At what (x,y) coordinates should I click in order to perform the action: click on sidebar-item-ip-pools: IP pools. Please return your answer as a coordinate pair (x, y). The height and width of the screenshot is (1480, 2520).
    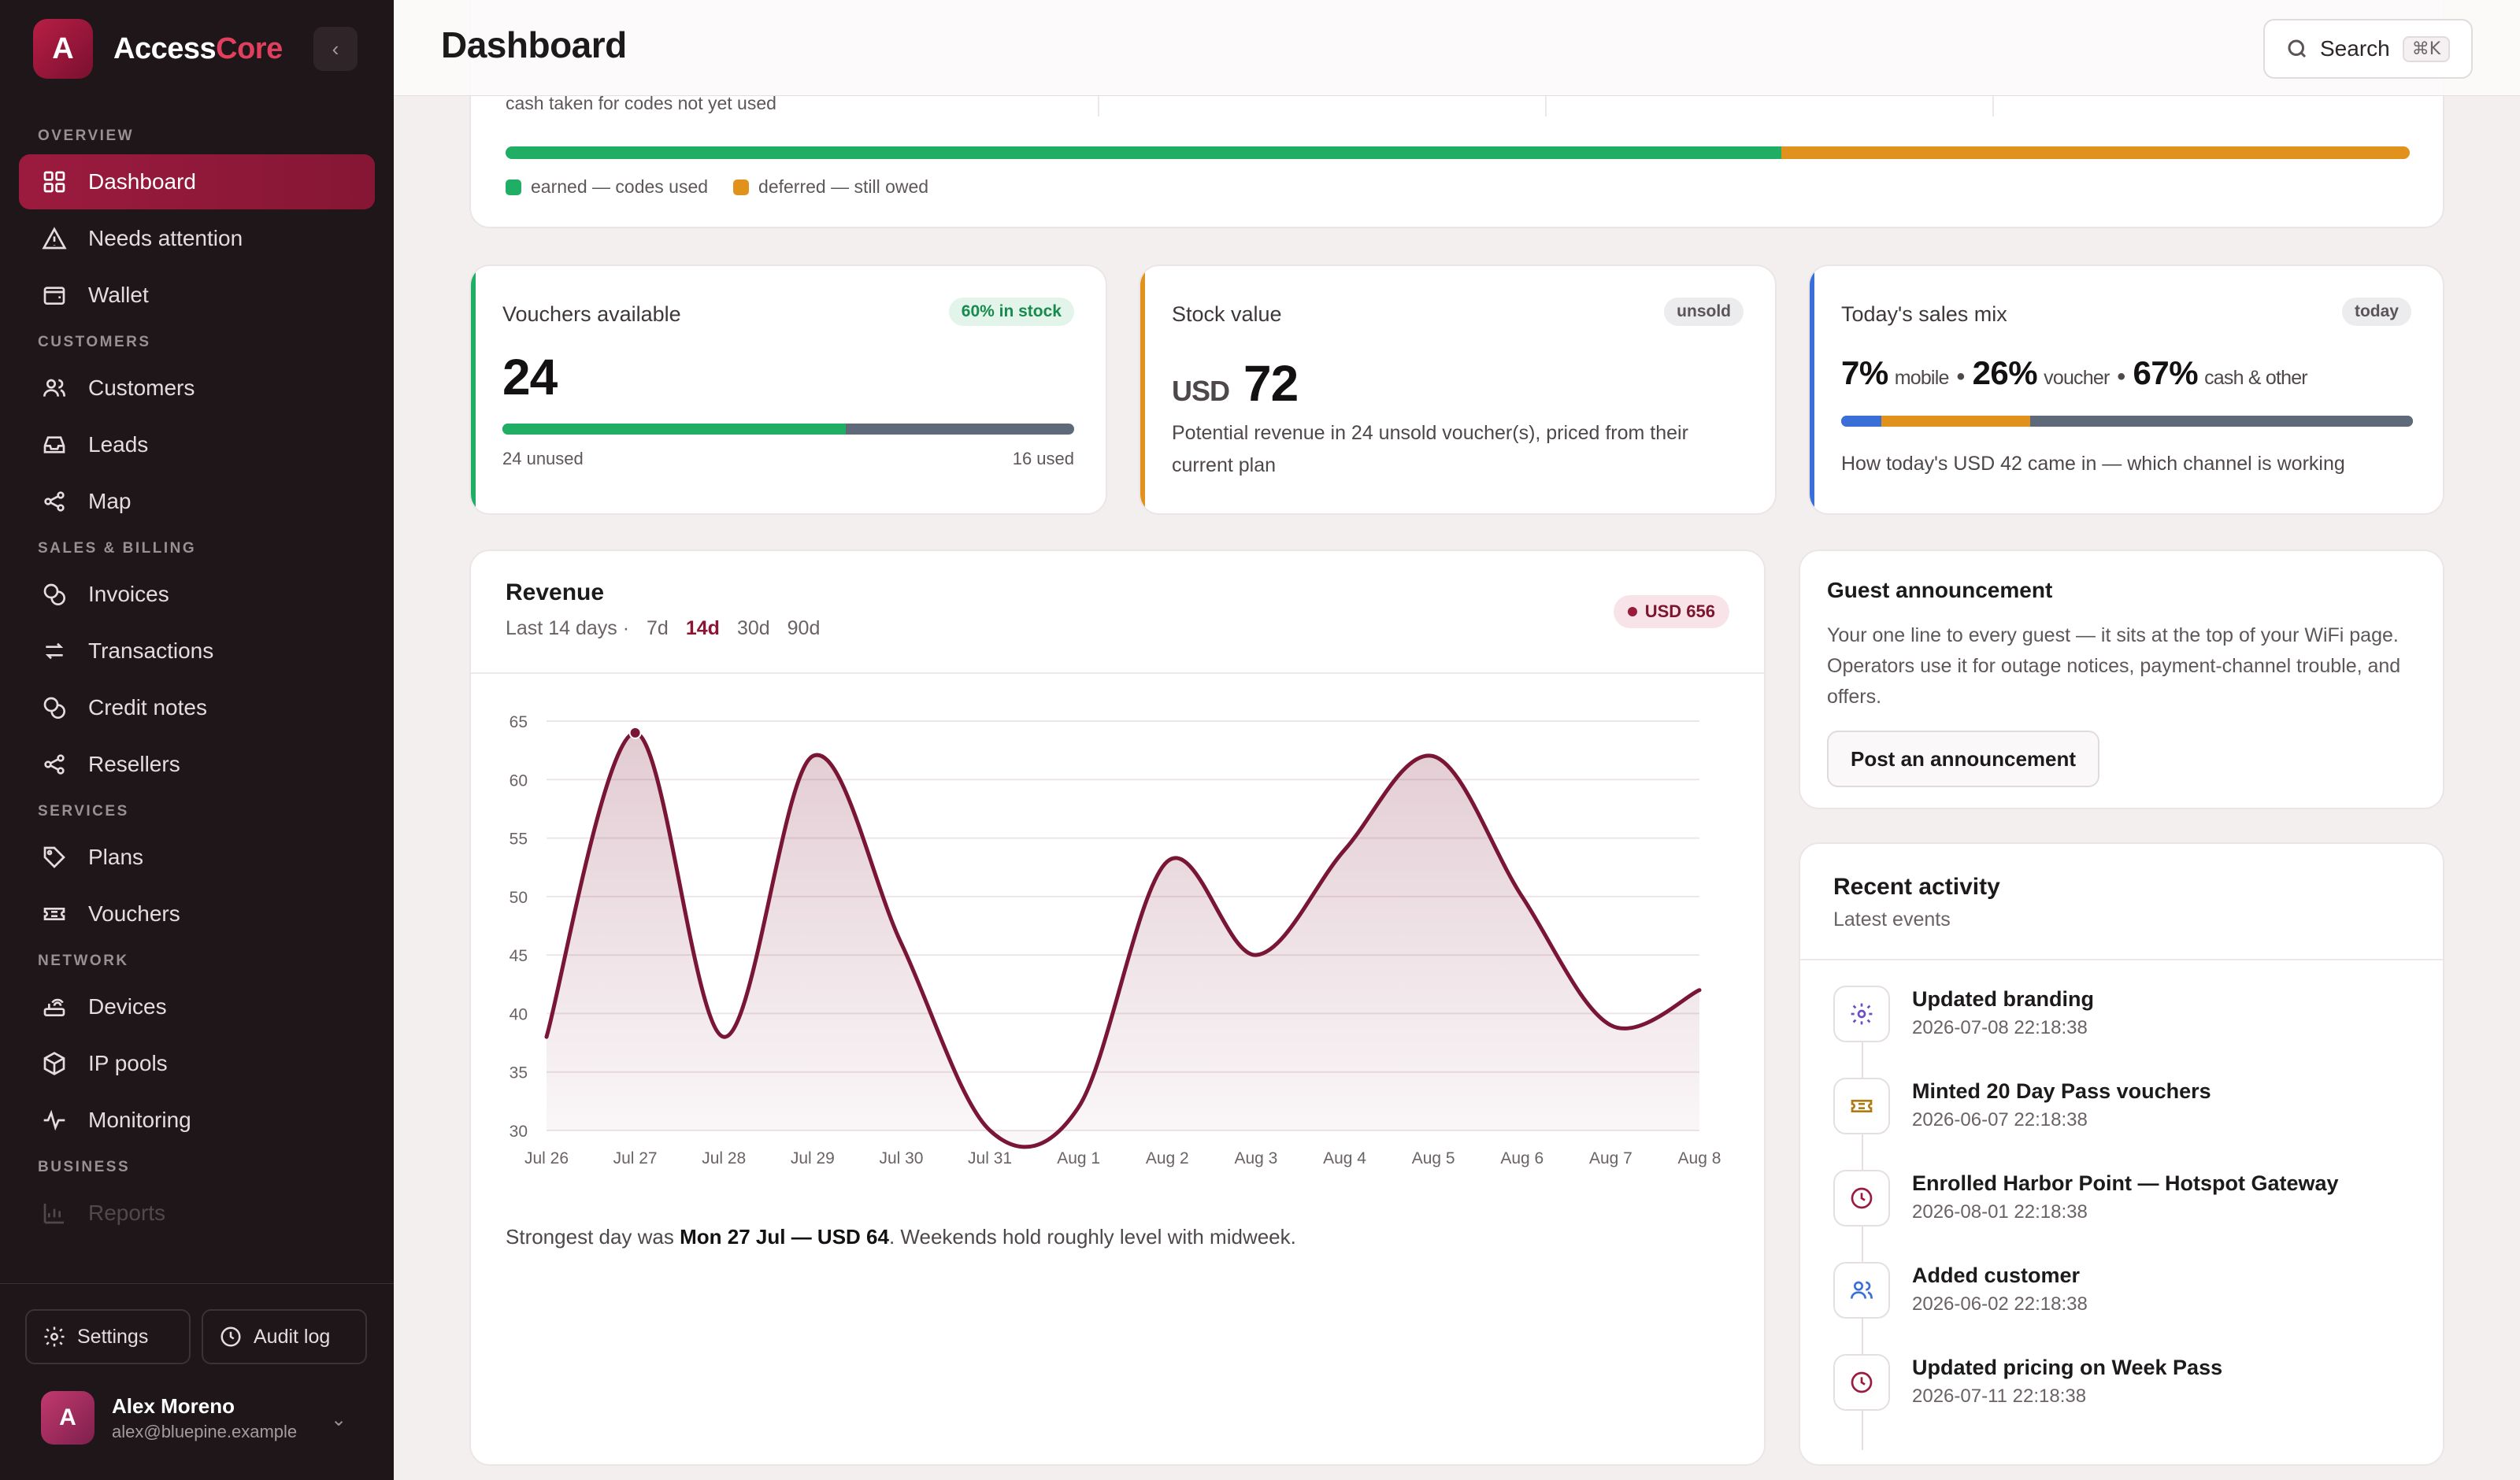
    Looking at the image, I should click on (197, 1063).